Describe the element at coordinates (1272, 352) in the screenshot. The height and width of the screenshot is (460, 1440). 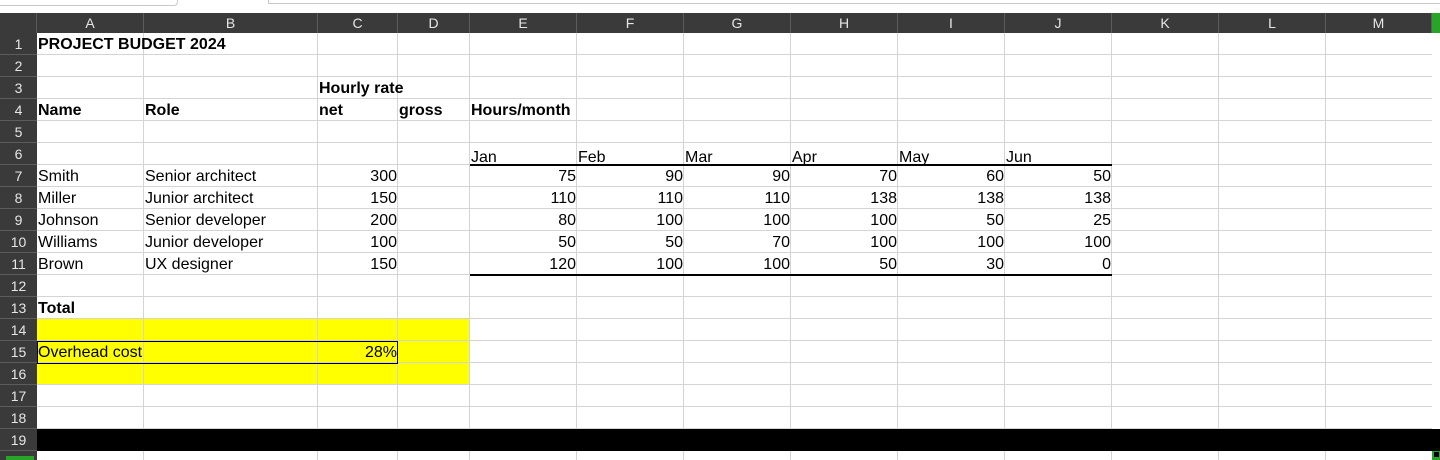
I see `grid-cell-L15` at that location.